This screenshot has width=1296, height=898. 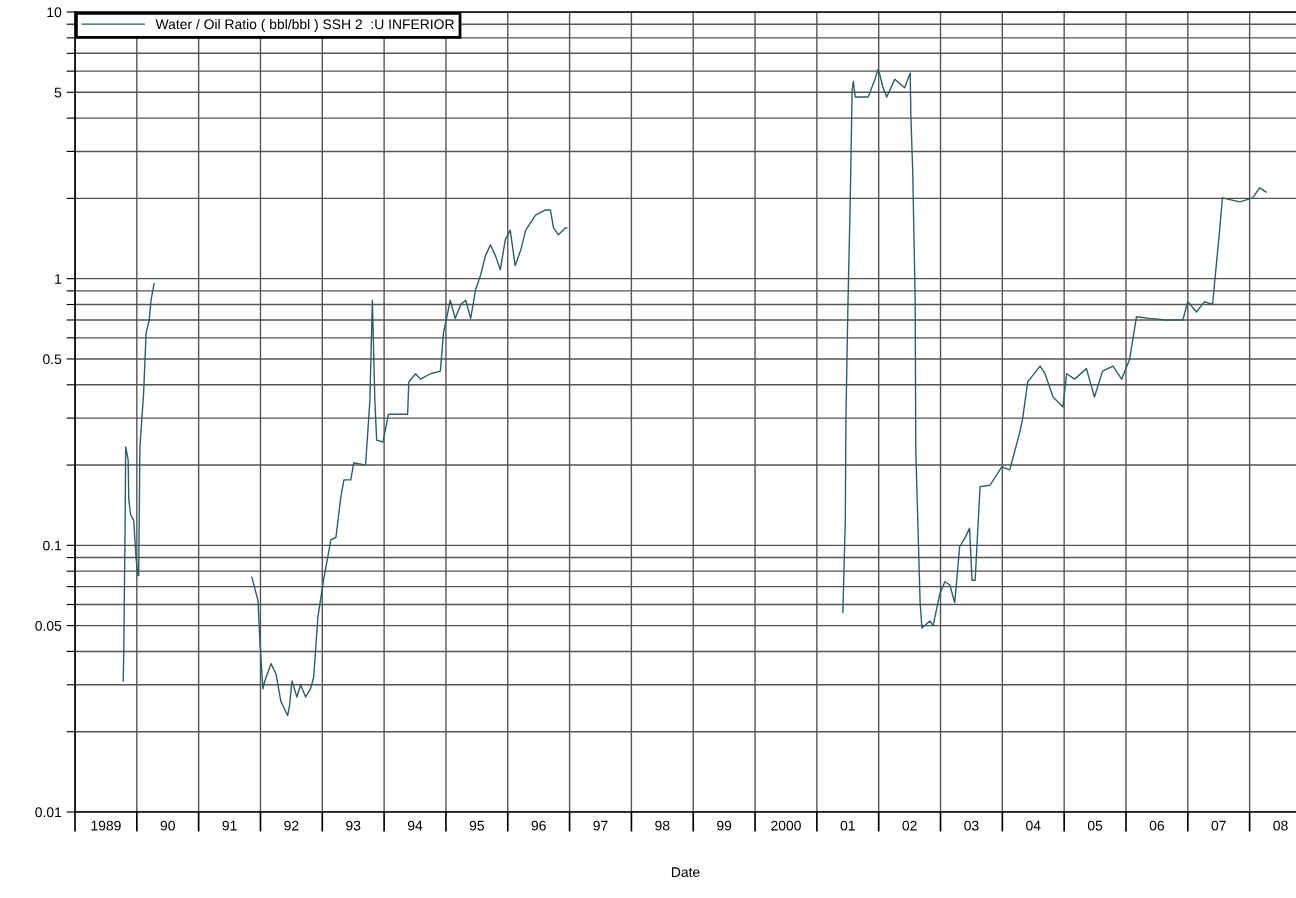 What do you see at coordinates (48, 625) in the screenshot?
I see `y-tick-label: 0.05` at bounding box center [48, 625].